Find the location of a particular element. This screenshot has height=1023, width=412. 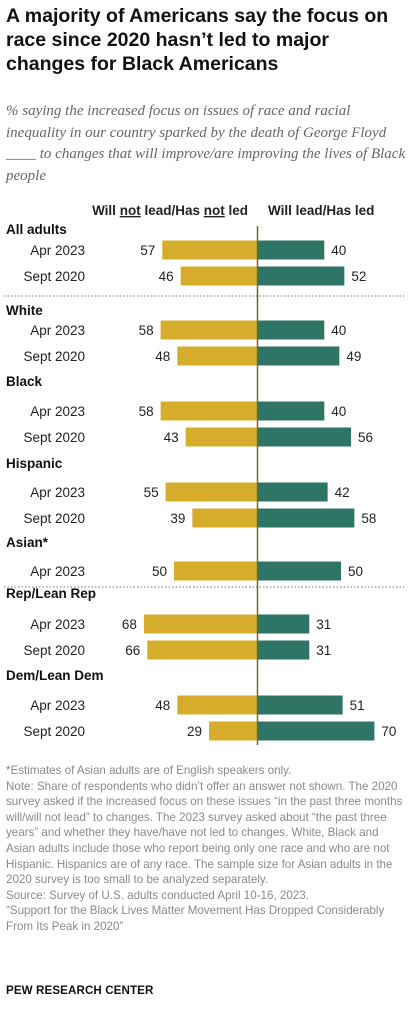

group-label: Black is located at coordinates (24, 381).